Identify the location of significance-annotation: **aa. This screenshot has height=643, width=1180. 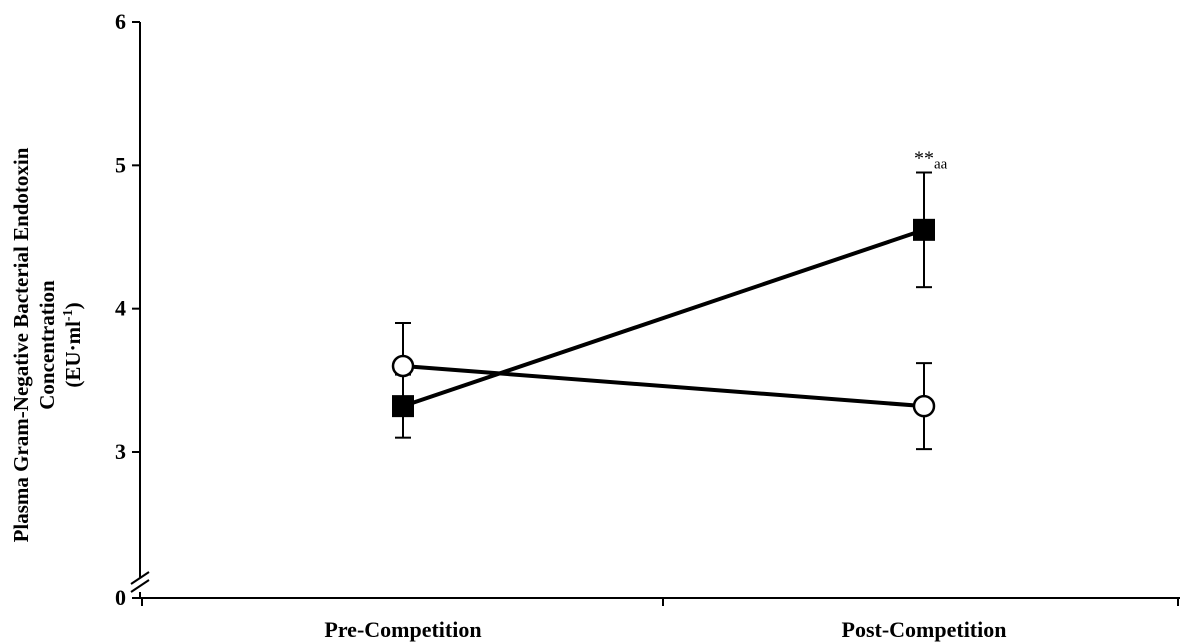
(931, 160).